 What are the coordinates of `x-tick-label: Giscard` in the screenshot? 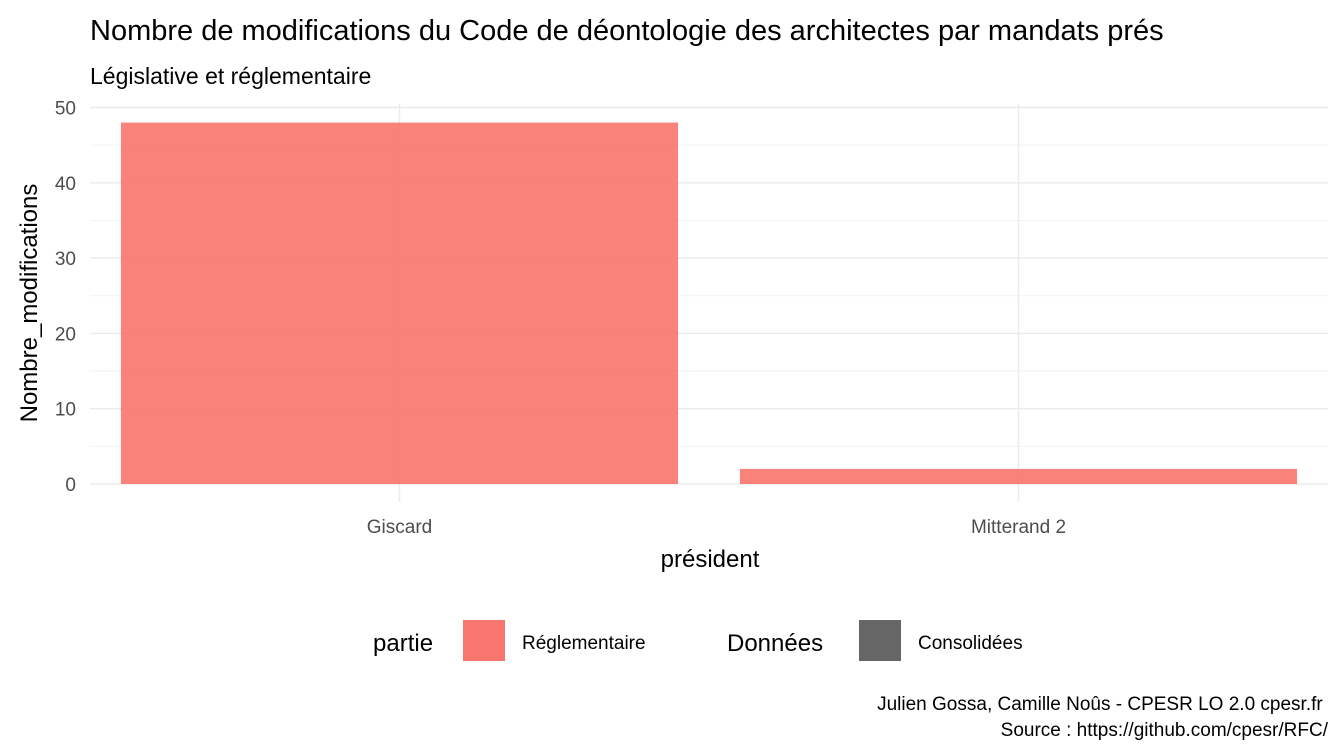 It's located at (399, 527).